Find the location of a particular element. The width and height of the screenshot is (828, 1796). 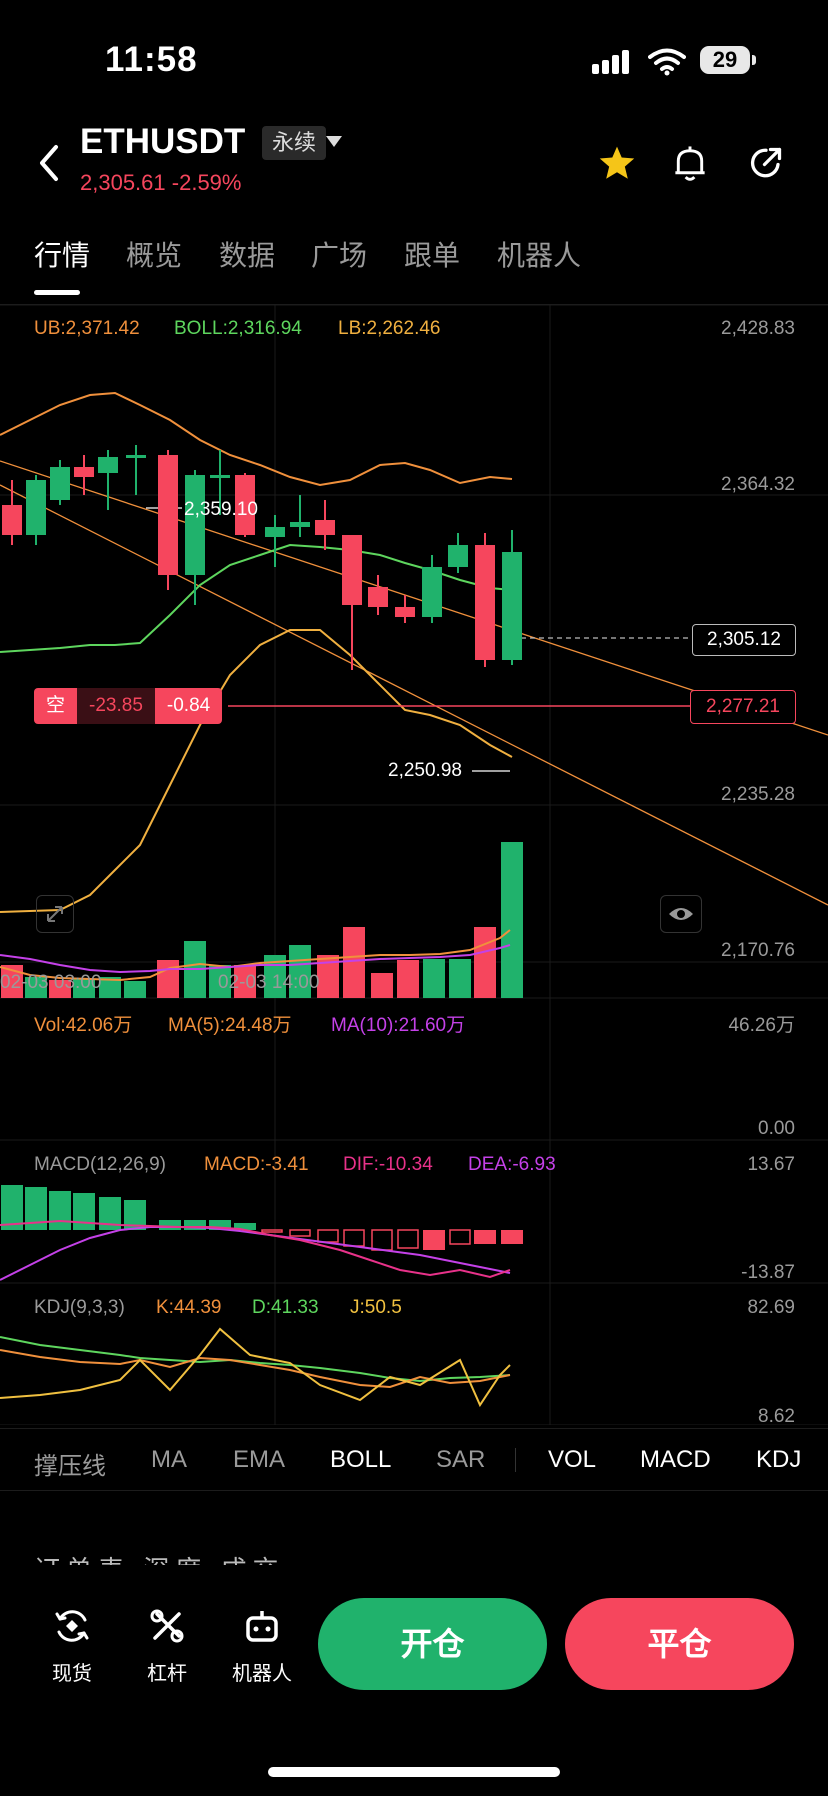

tab-copy-trade: 跟单 is located at coordinates (432, 255).